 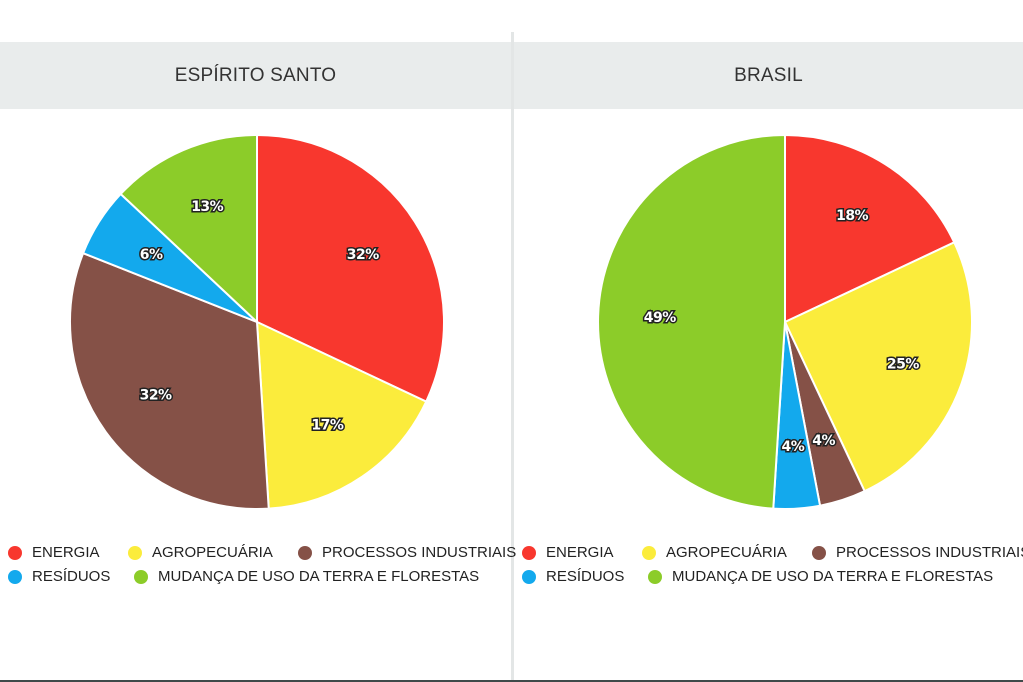 What do you see at coordinates (151, 255) in the screenshot?
I see `data-label-residuos: 6%` at bounding box center [151, 255].